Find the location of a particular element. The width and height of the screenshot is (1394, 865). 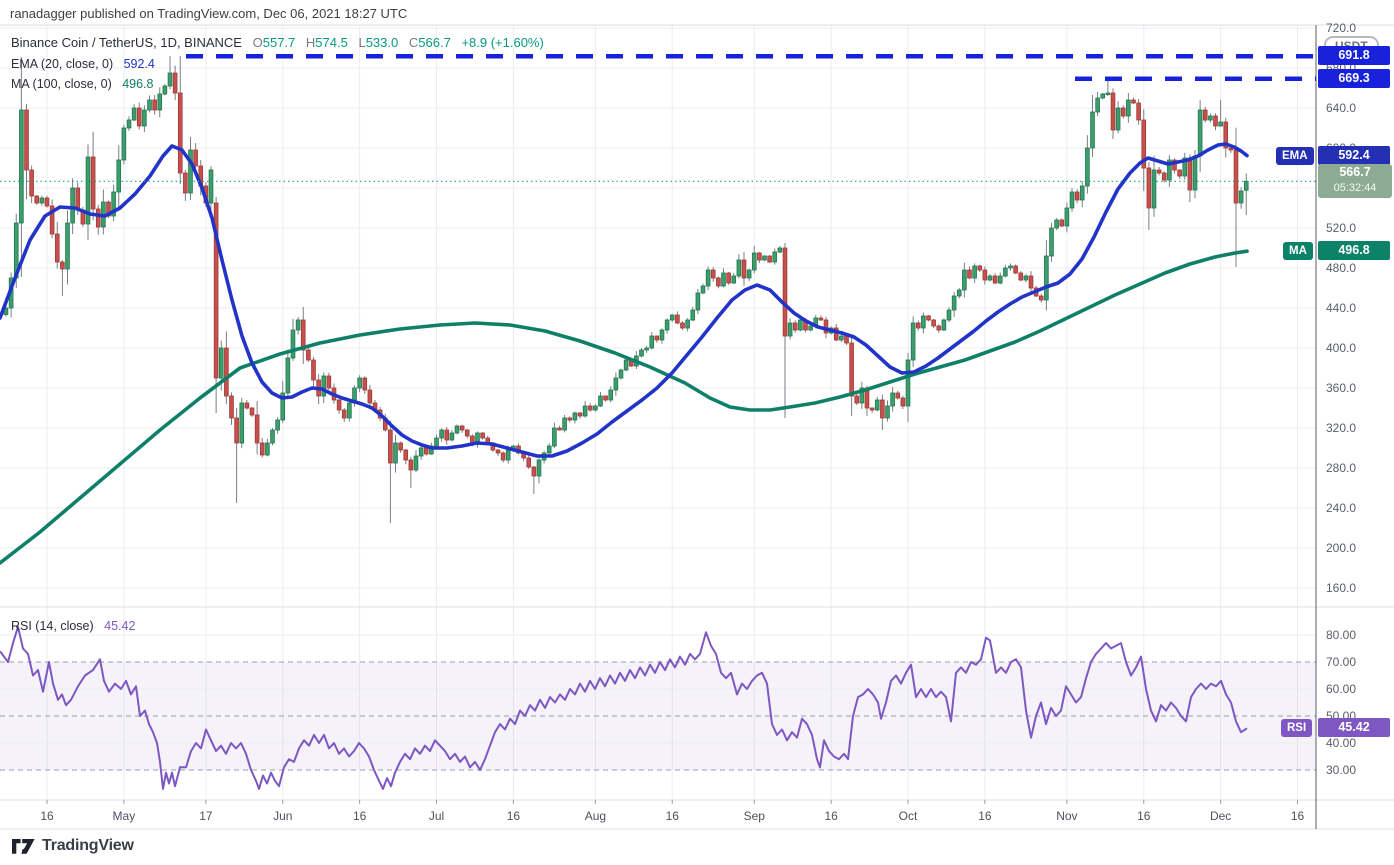

tradingview-brand: TradingView is located at coordinates (73, 846).